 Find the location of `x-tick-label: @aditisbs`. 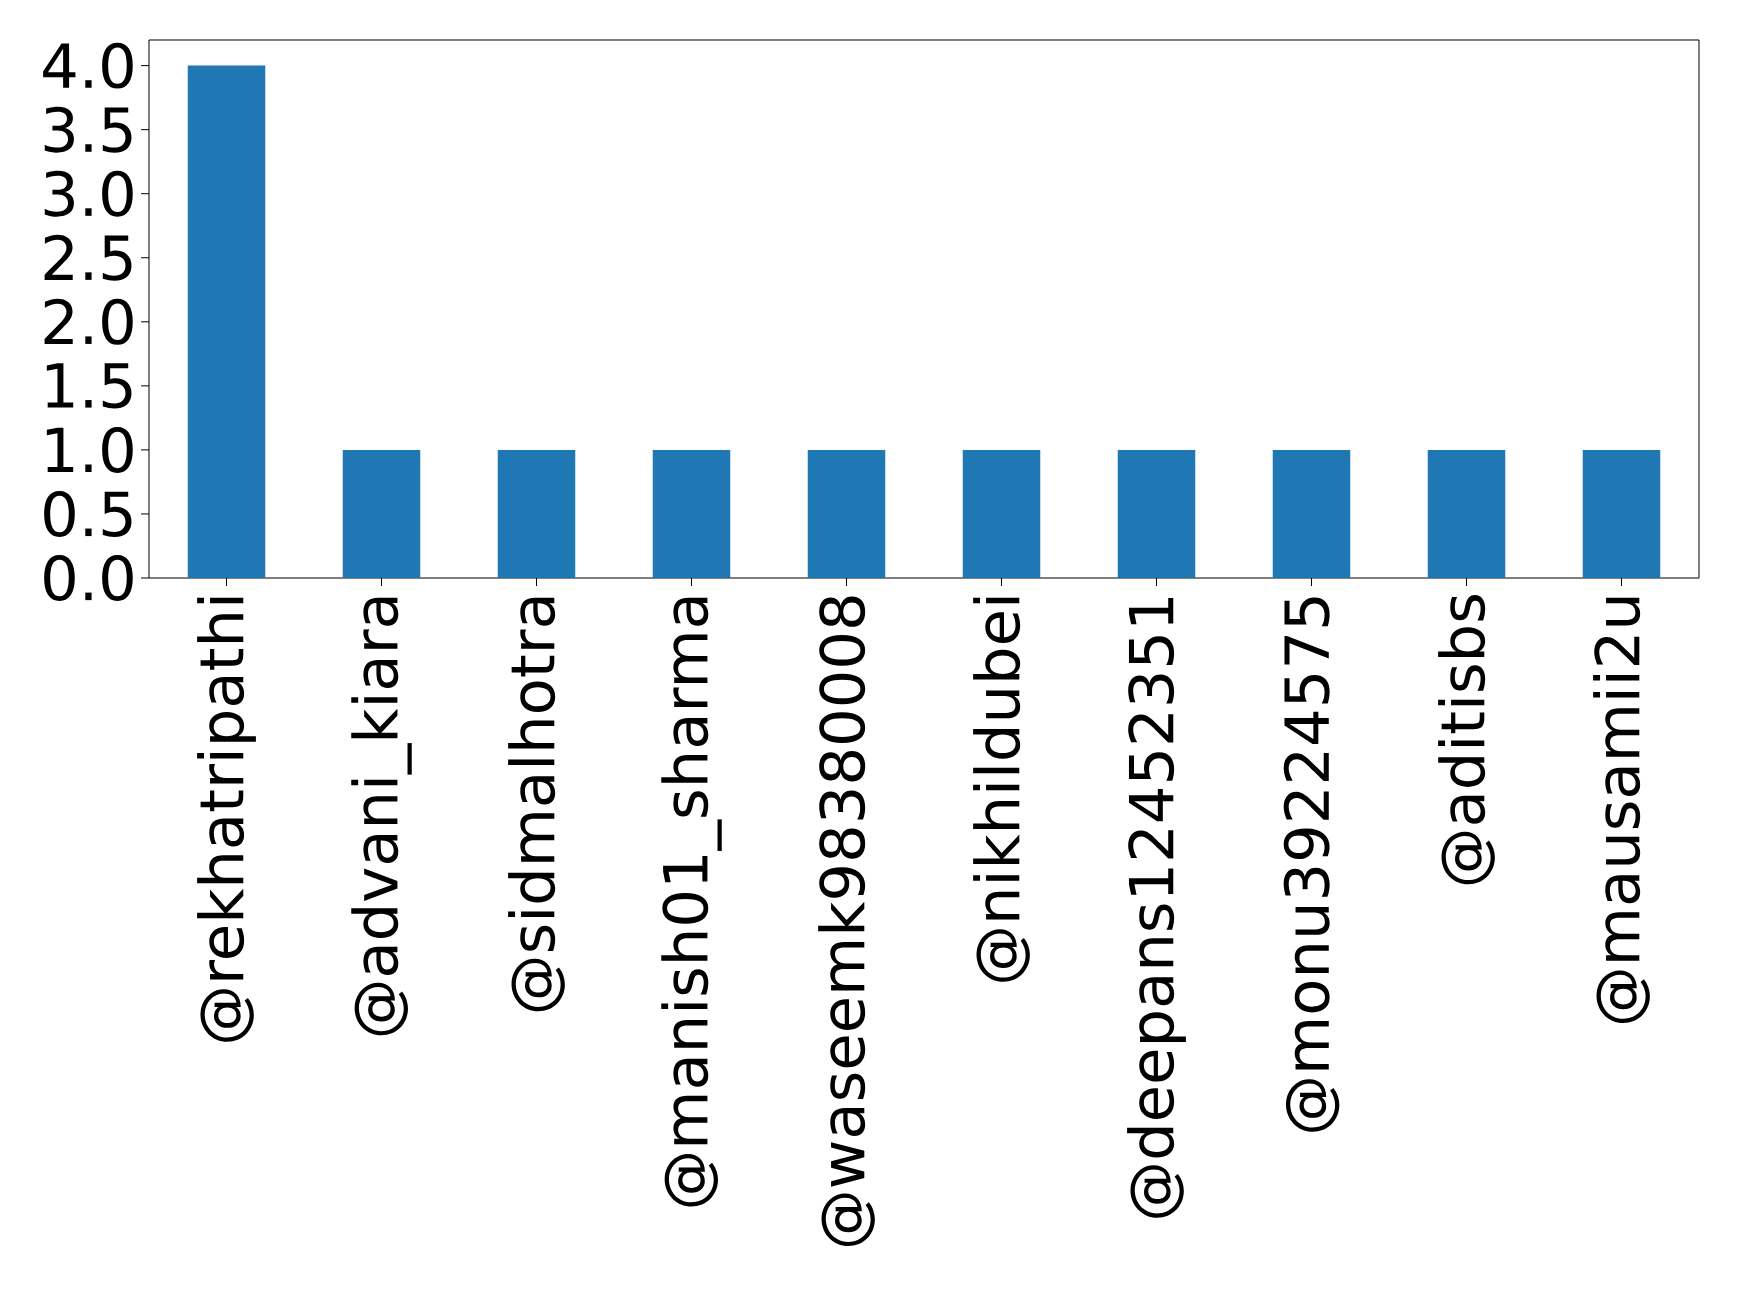

x-tick-label: @aditisbs is located at coordinates (1466, 740).